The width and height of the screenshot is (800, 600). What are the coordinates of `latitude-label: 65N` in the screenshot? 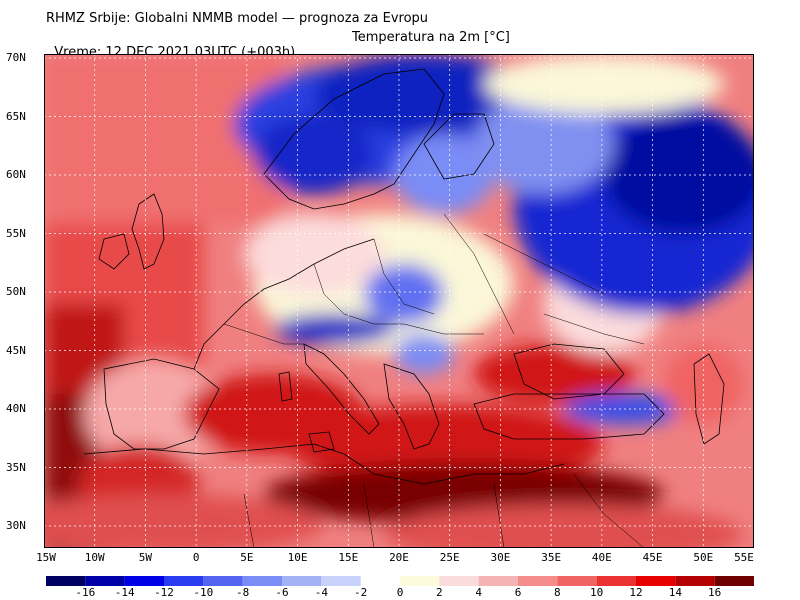 It's located at (16, 116).